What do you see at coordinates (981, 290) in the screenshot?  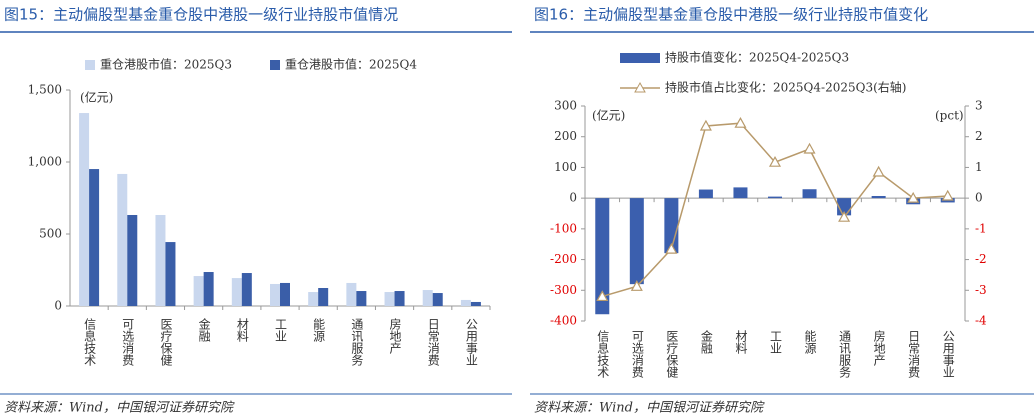 I see `y-tick-label: -3` at bounding box center [981, 290].